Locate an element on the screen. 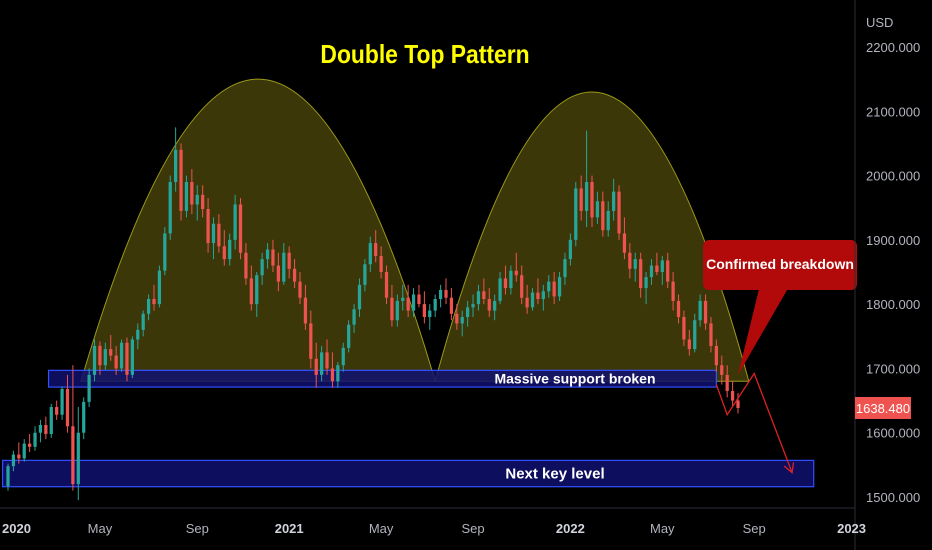 Image resolution: width=932 pixels, height=550 pixels. x-tick-label: May is located at coordinates (662, 528).